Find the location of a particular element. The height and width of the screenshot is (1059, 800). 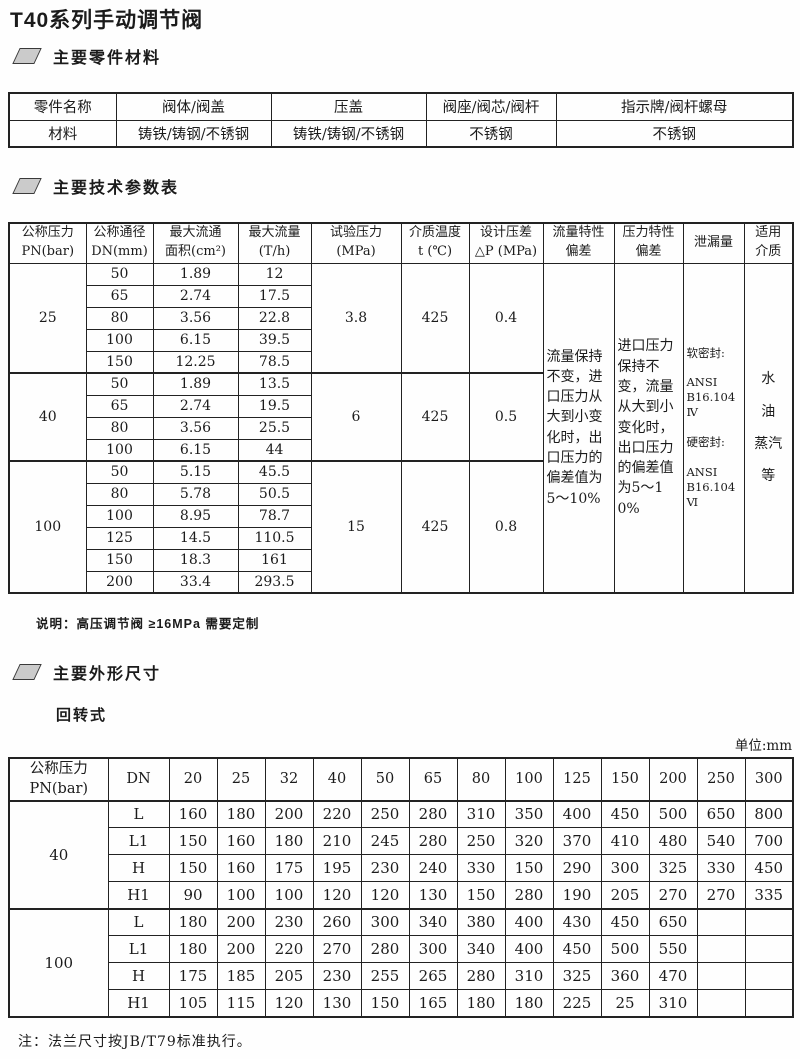

tech-col-header: 适用 介质 is located at coordinates (768, 243).